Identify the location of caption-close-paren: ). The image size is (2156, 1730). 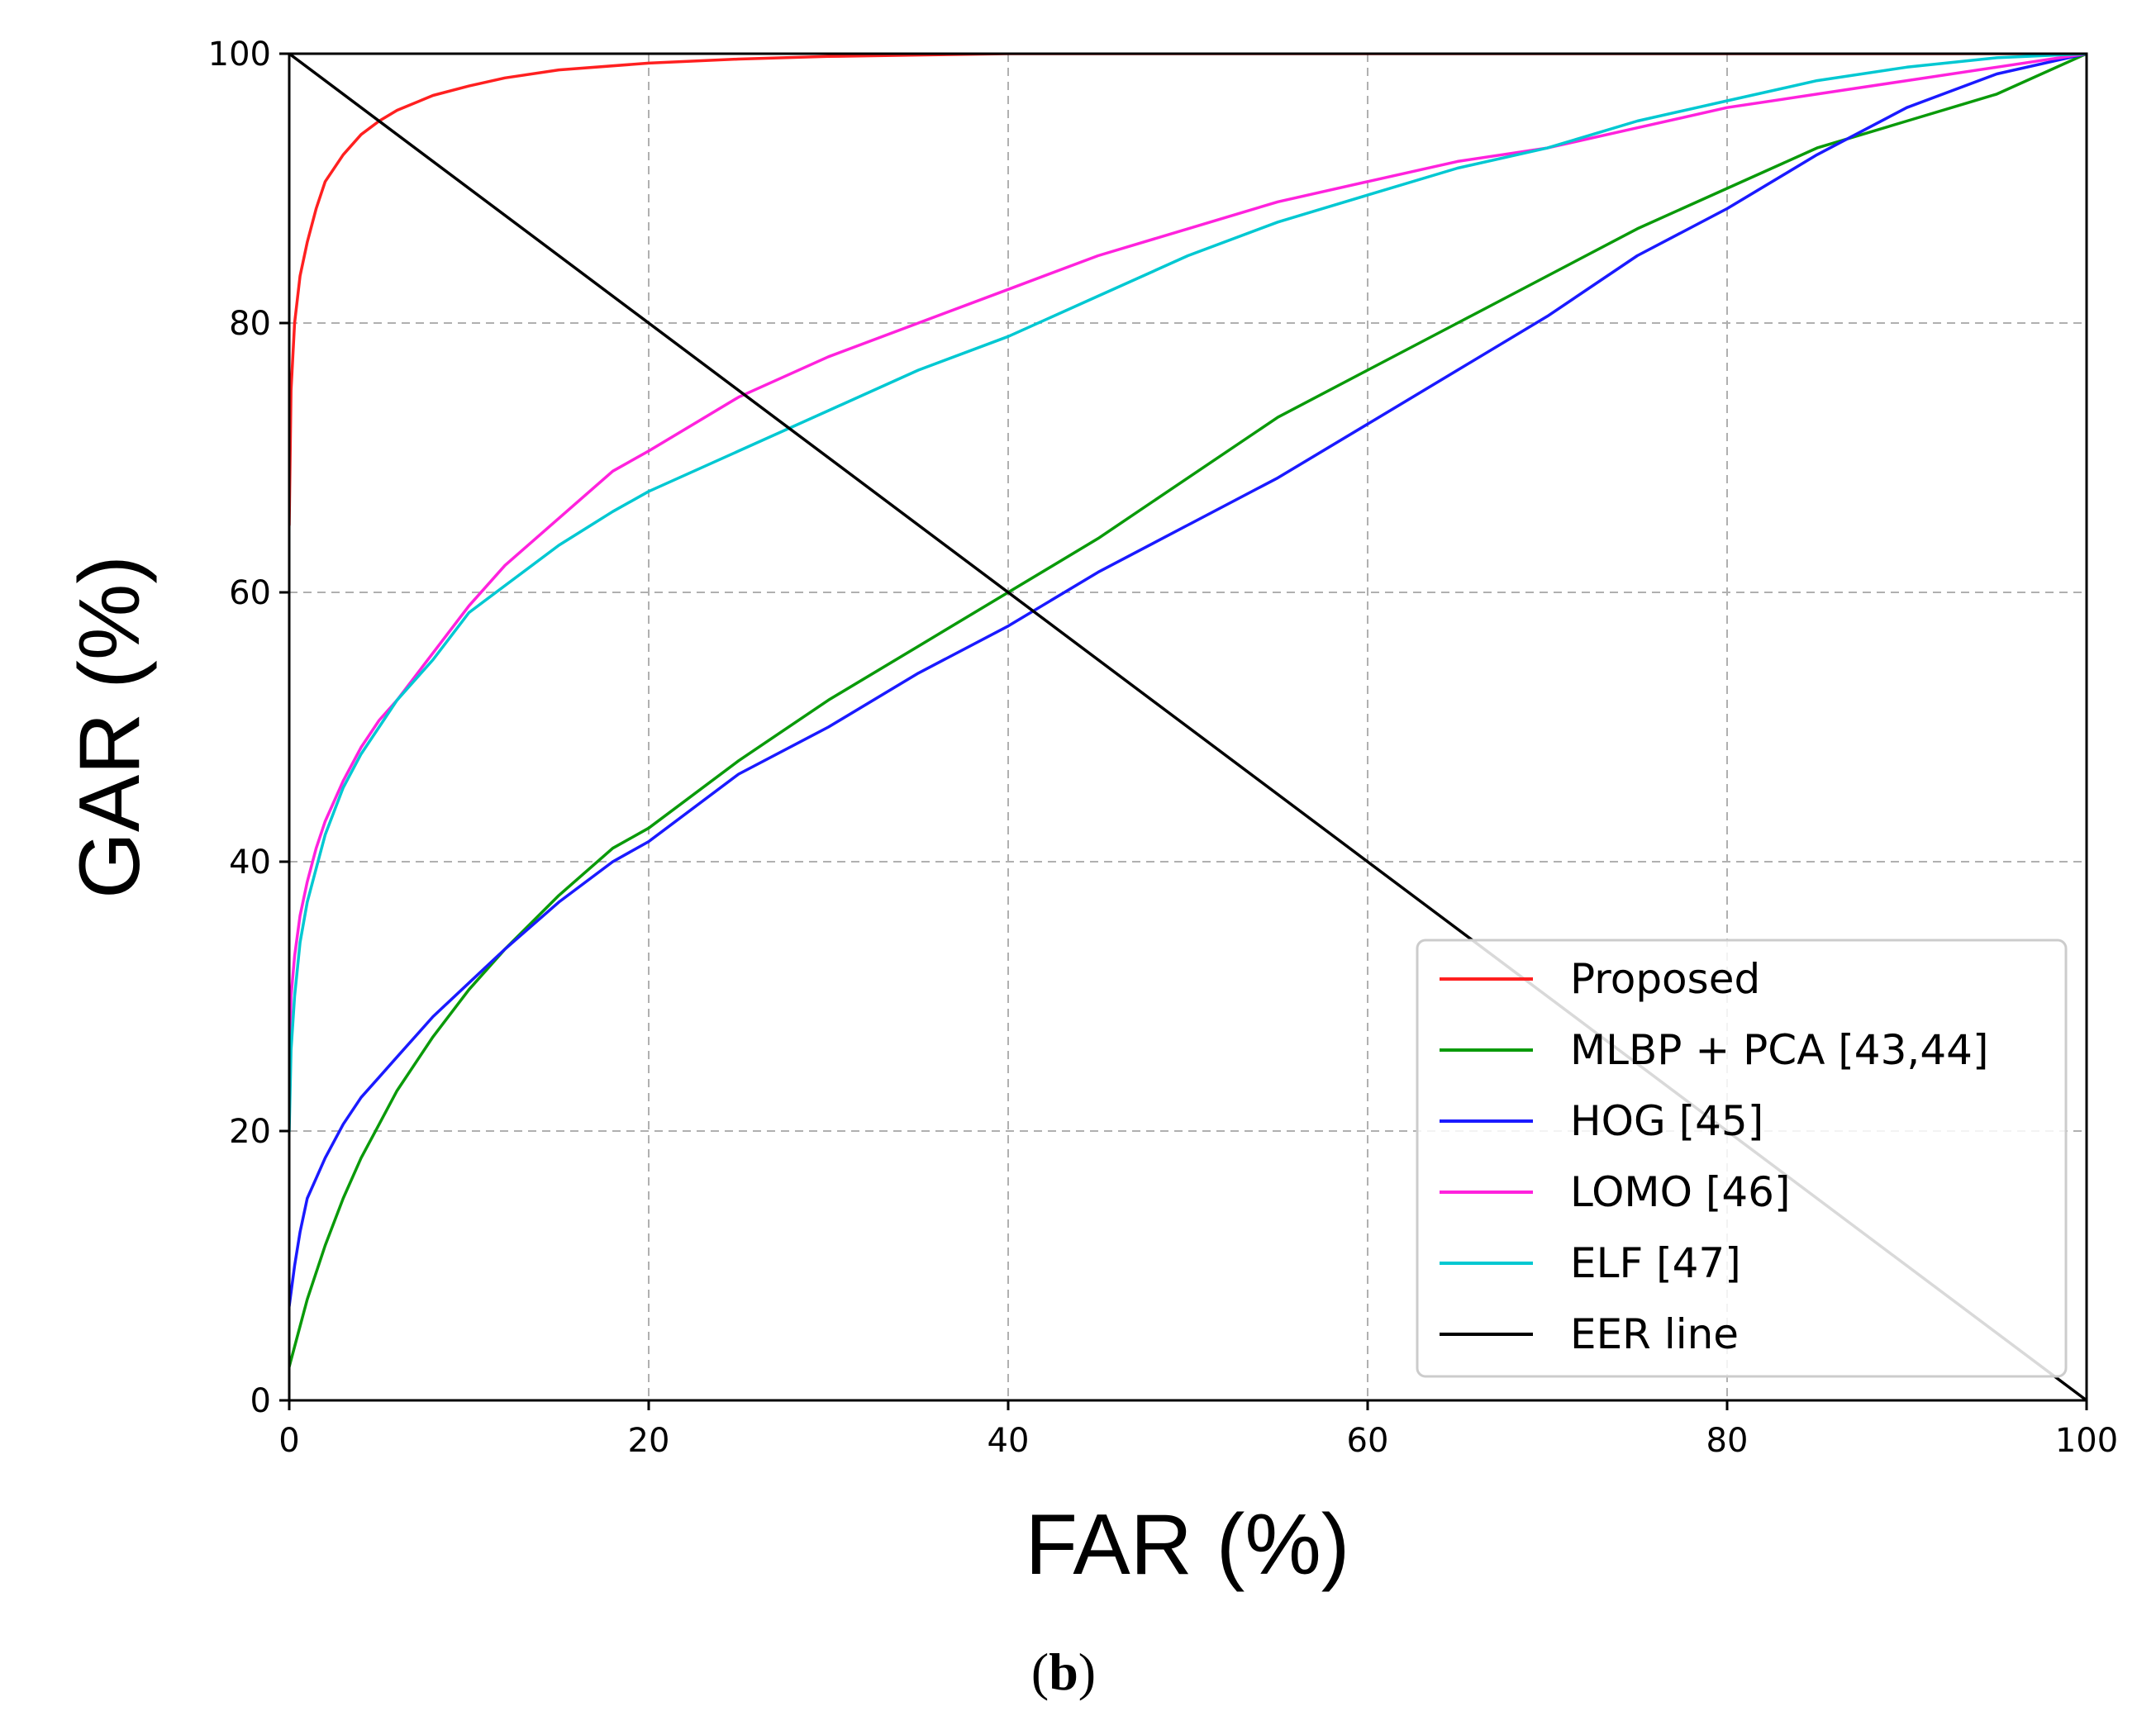
(1087, 1671).